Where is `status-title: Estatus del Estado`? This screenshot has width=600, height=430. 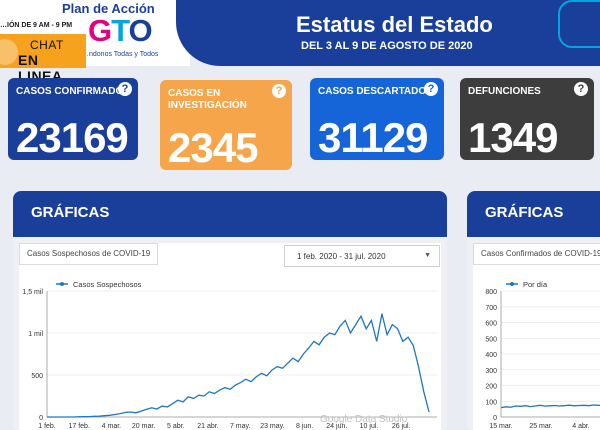
status-title: Estatus del Estado is located at coordinates (394, 24).